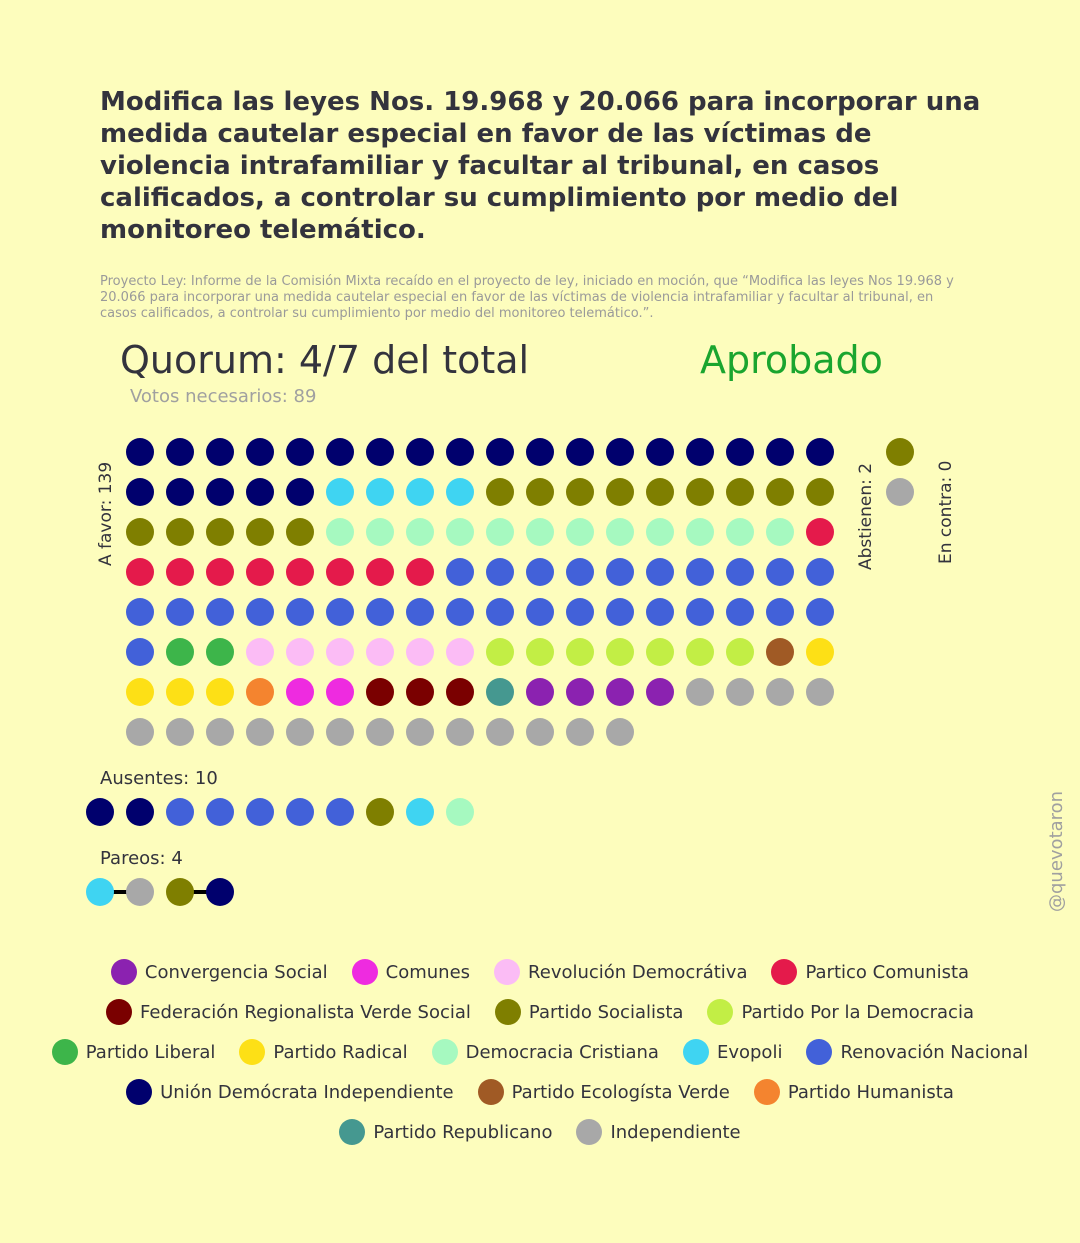 Image resolution: width=1080 pixels, height=1243 pixels. Describe the element at coordinates (606, 1012) in the screenshot. I see `legend-label: Partido Socialista` at that location.